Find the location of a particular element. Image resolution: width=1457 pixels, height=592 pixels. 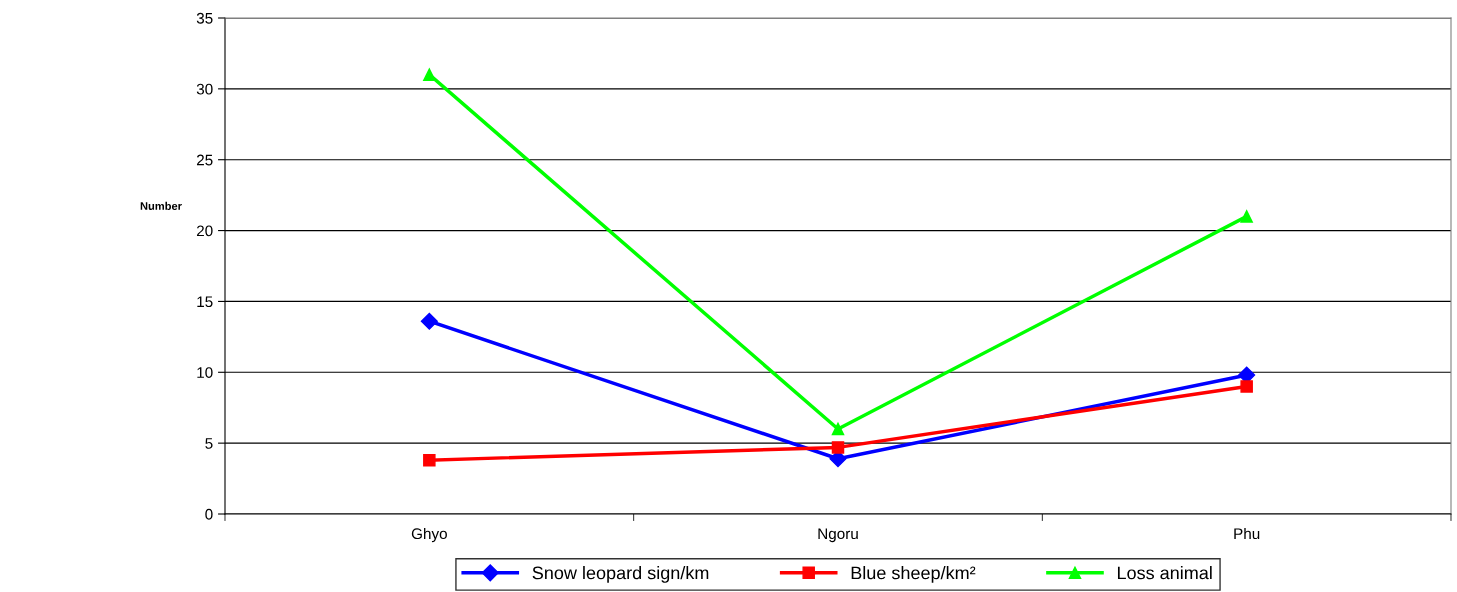

y-tick-label: 20 is located at coordinates (204, 231).